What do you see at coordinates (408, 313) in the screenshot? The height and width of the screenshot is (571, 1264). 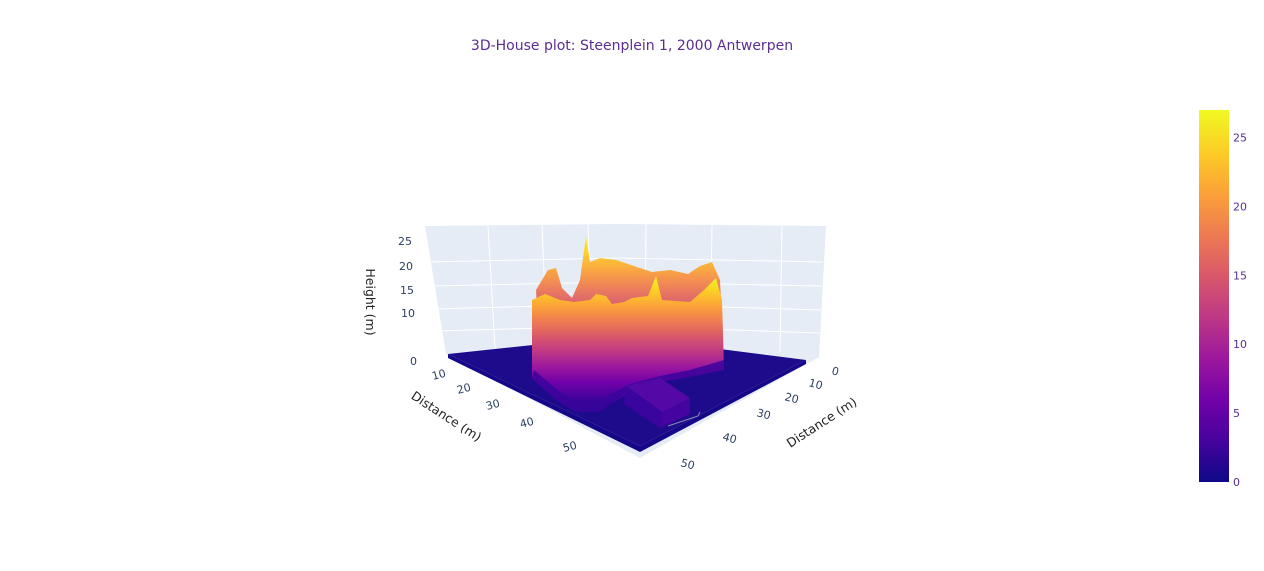 I see `z-tick-10: 10` at bounding box center [408, 313].